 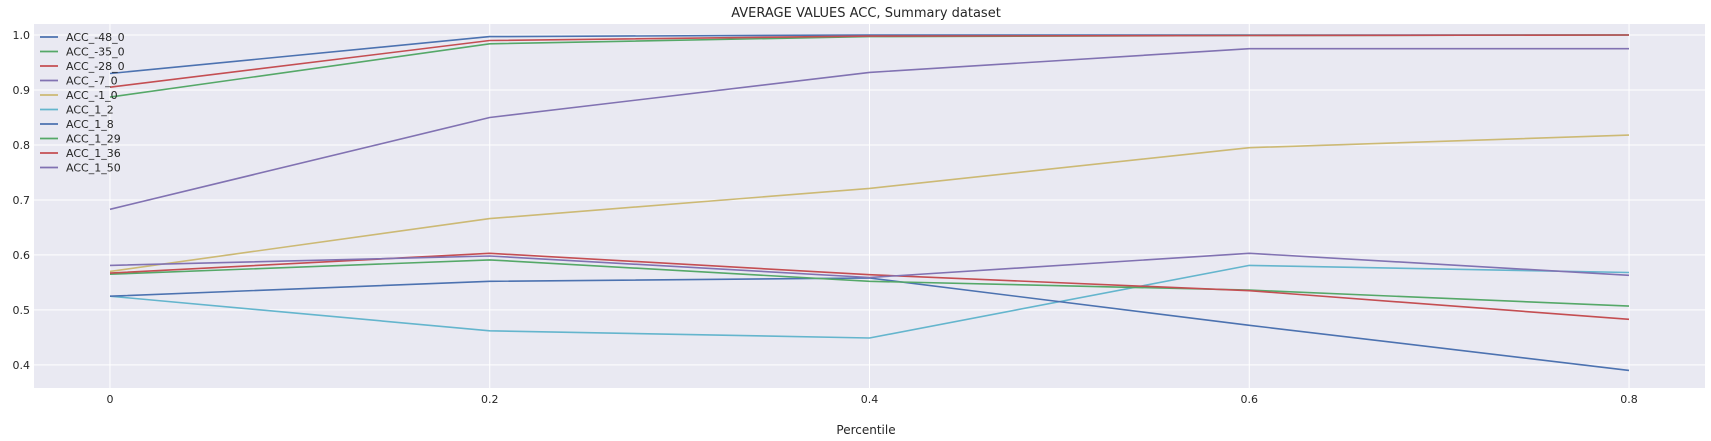 What do you see at coordinates (22, 145) in the screenshot?
I see `y-tick-label: 0.8` at bounding box center [22, 145].